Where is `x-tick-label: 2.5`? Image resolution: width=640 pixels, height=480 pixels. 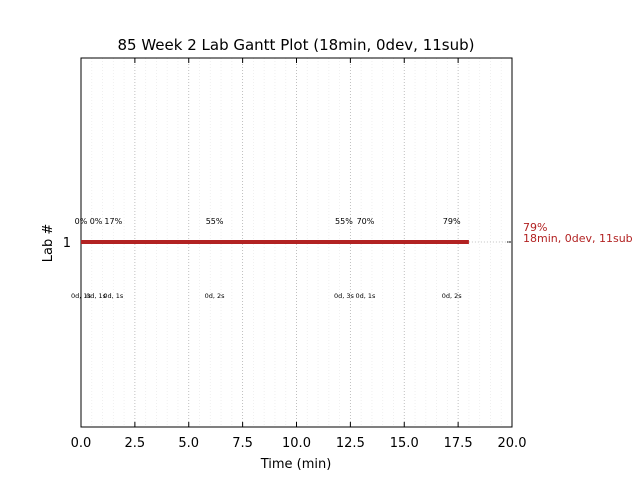
x-tick-label: 2.5 is located at coordinates (135, 443).